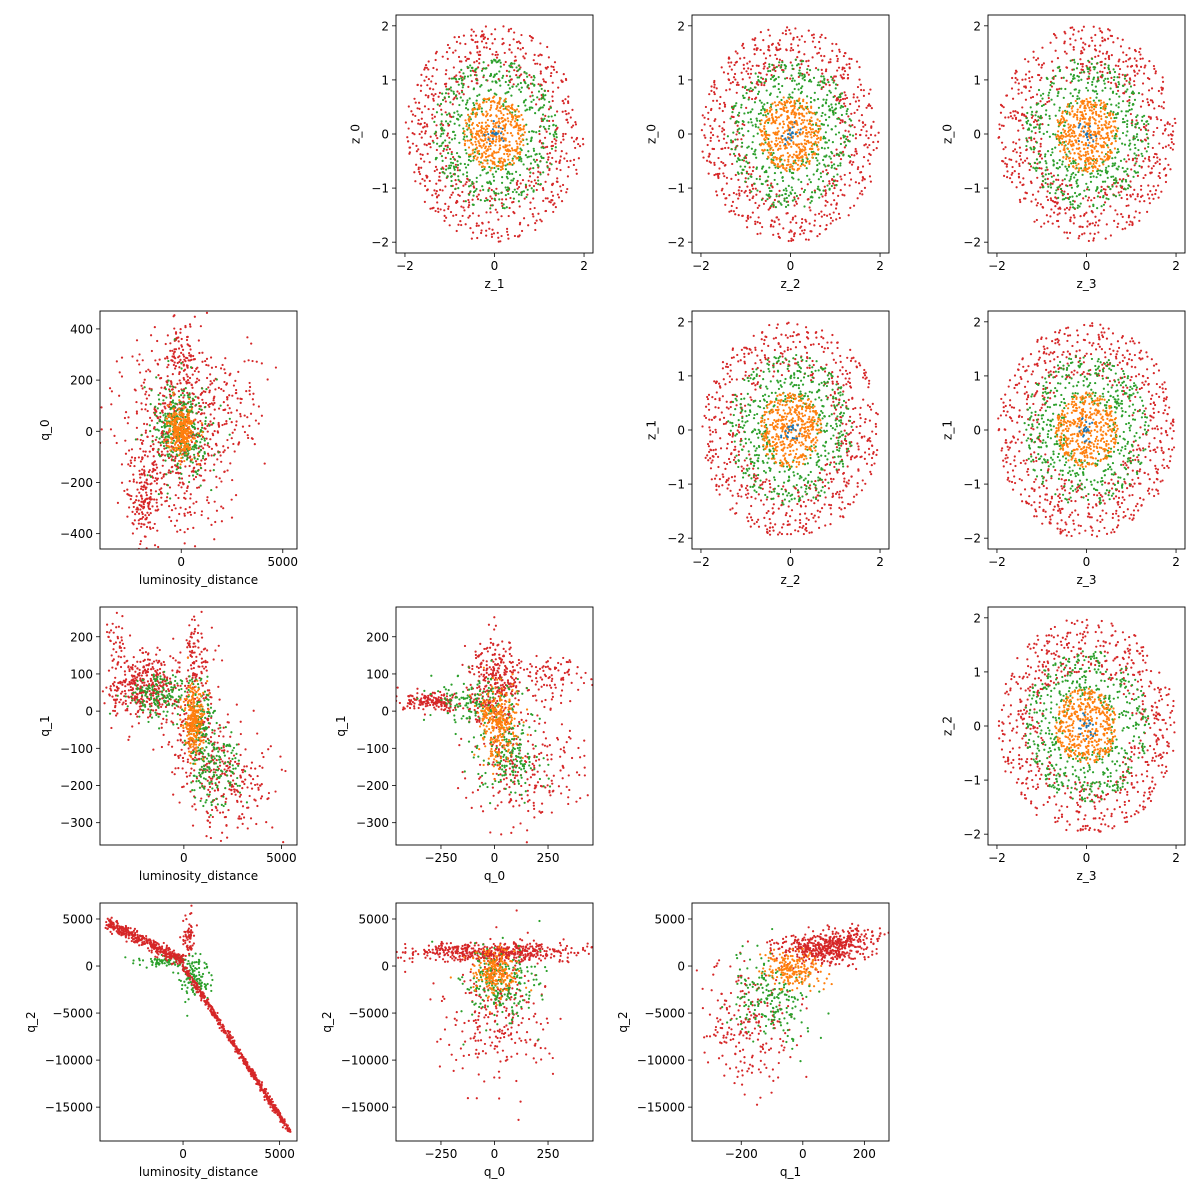  I want to click on x-tick-label: −2, so click(405, 266).